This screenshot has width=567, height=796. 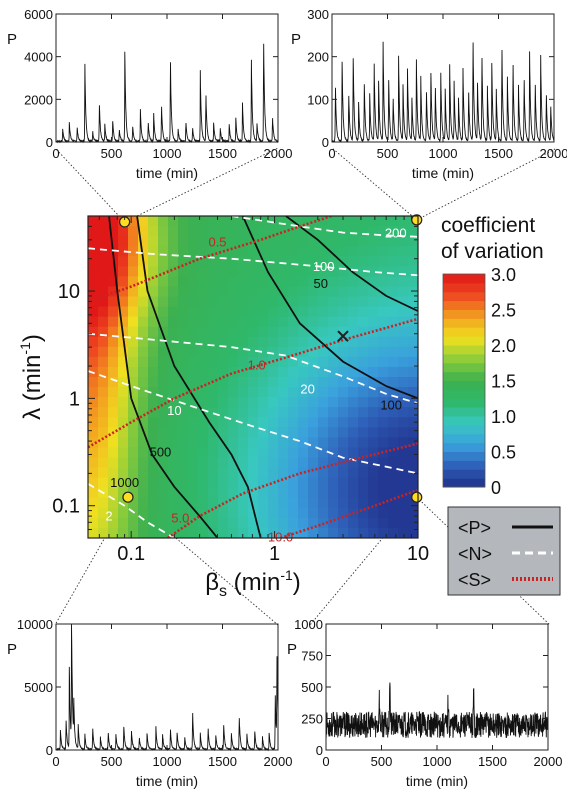 What do you see at coordinates (167, 687) in the screenshot?
I see `inset-trace` at bounding box center [167, 687].